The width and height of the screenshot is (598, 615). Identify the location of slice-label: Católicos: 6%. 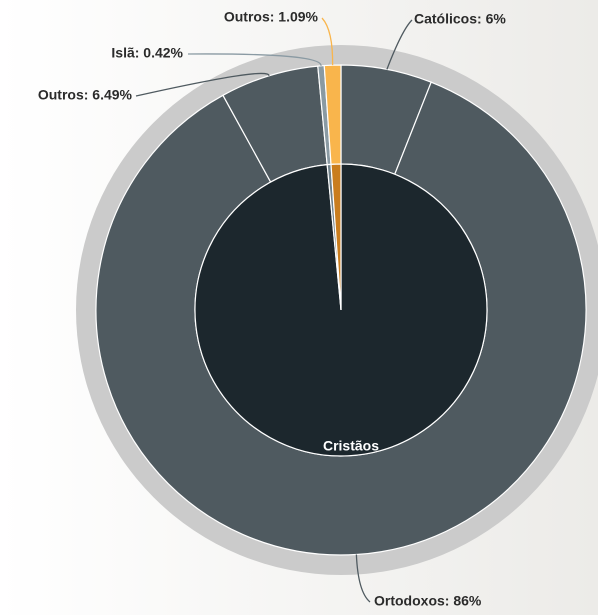
(460, 19).